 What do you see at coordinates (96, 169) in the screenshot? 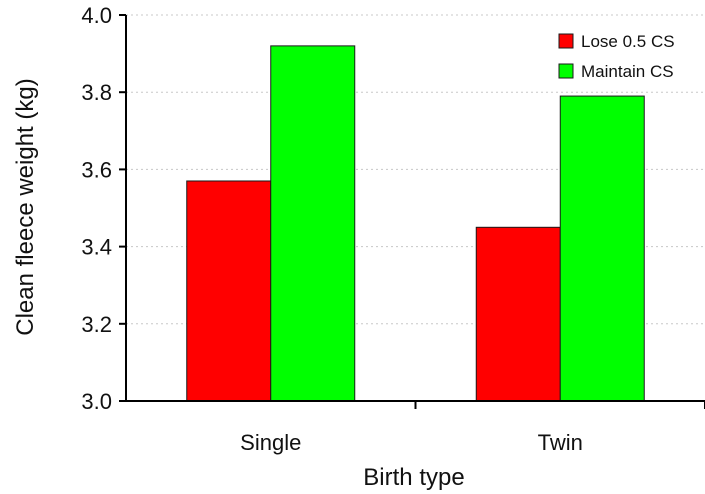
I see `y-tick-label: 3.6` at bounding box center [96, 169].